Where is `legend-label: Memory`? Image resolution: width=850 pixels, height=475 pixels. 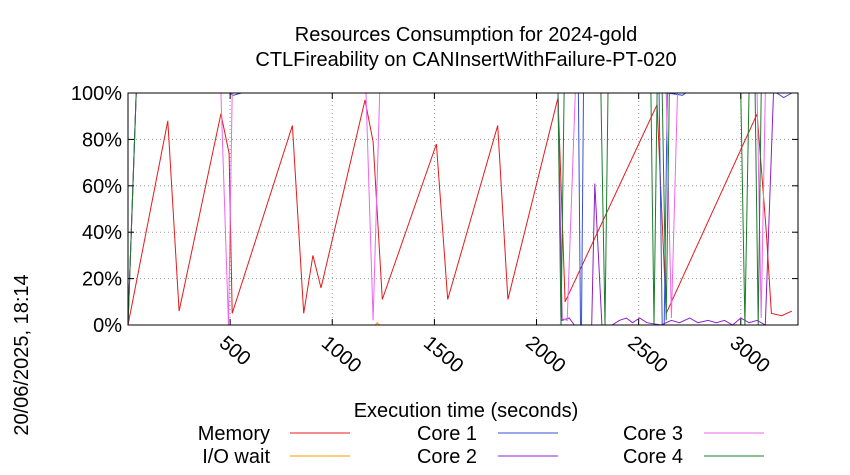 legend-label: Memory is located at coordinates (234, 434).